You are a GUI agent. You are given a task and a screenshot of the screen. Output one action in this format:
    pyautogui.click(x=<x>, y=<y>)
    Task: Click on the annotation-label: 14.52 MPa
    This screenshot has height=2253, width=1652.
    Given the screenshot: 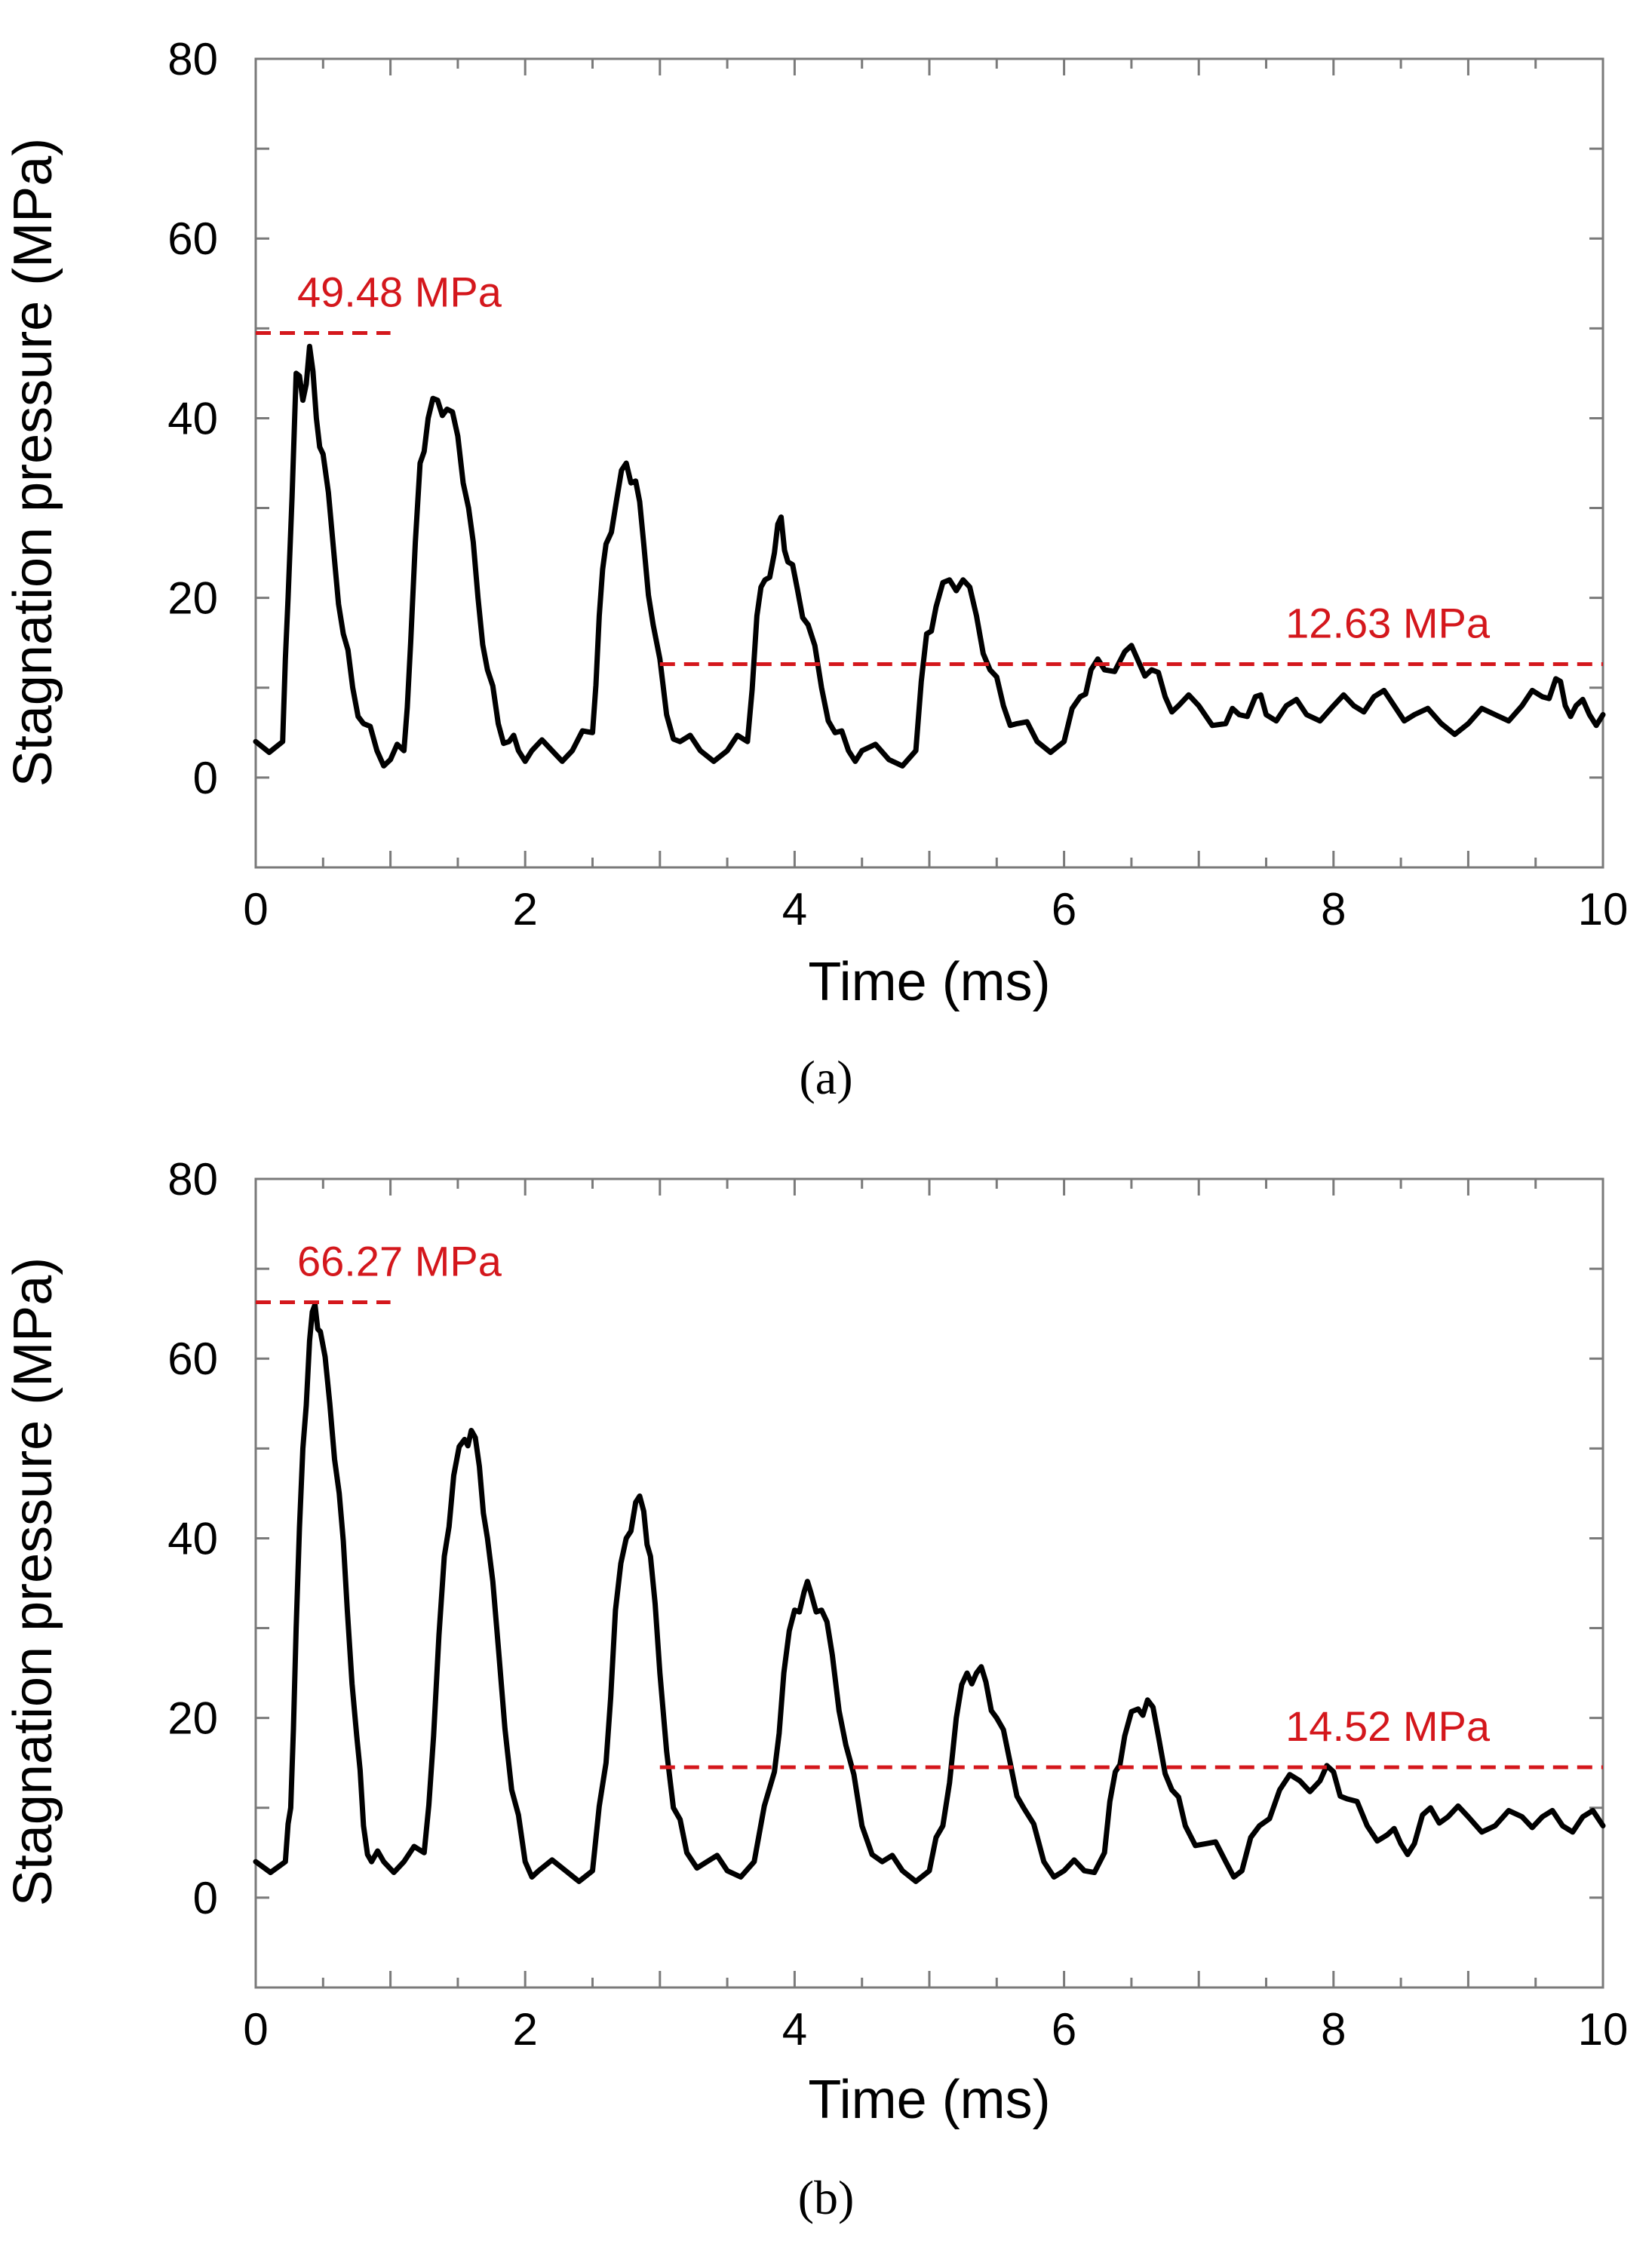 What is the action you would take?
    pyautogui.click(x=1388, y=1726)
    